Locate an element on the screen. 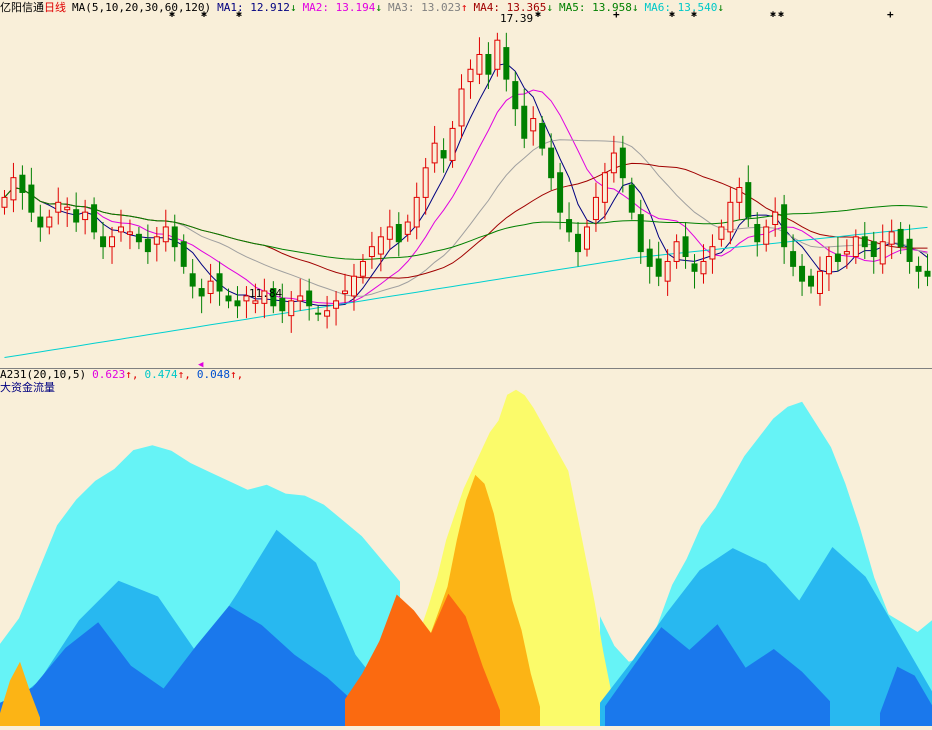 The width and height of the screenshot is (932, 730). ma-arrow-5: ↓ is located at coordinates (635, 7).